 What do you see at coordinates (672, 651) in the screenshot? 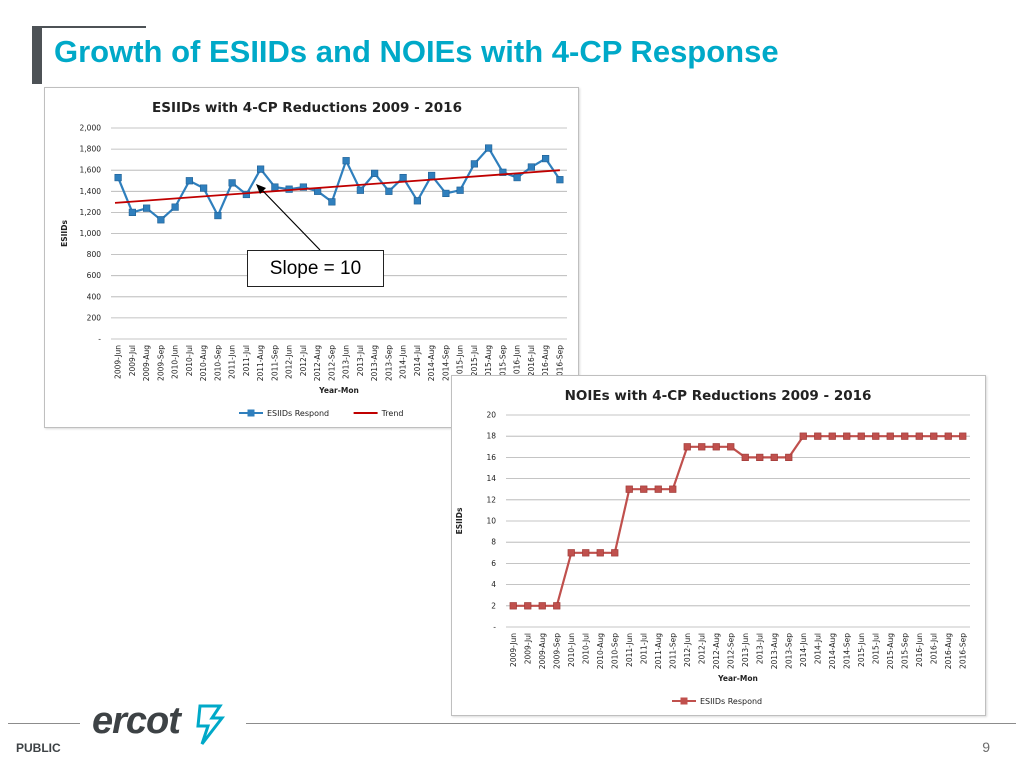
I see `x-tick-label: 2011-Sep` at bounding box center [672, 651].